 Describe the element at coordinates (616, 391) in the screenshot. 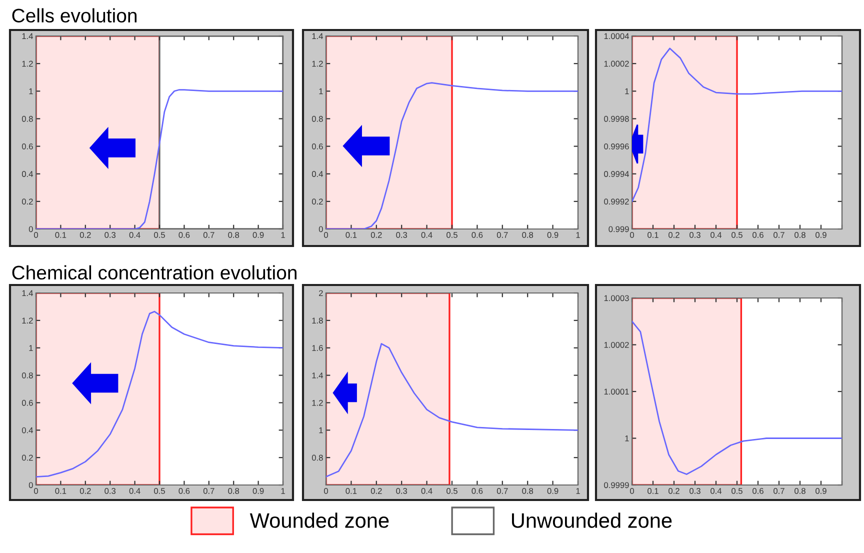

I see `y-tick-label: 1.0001` at that location.